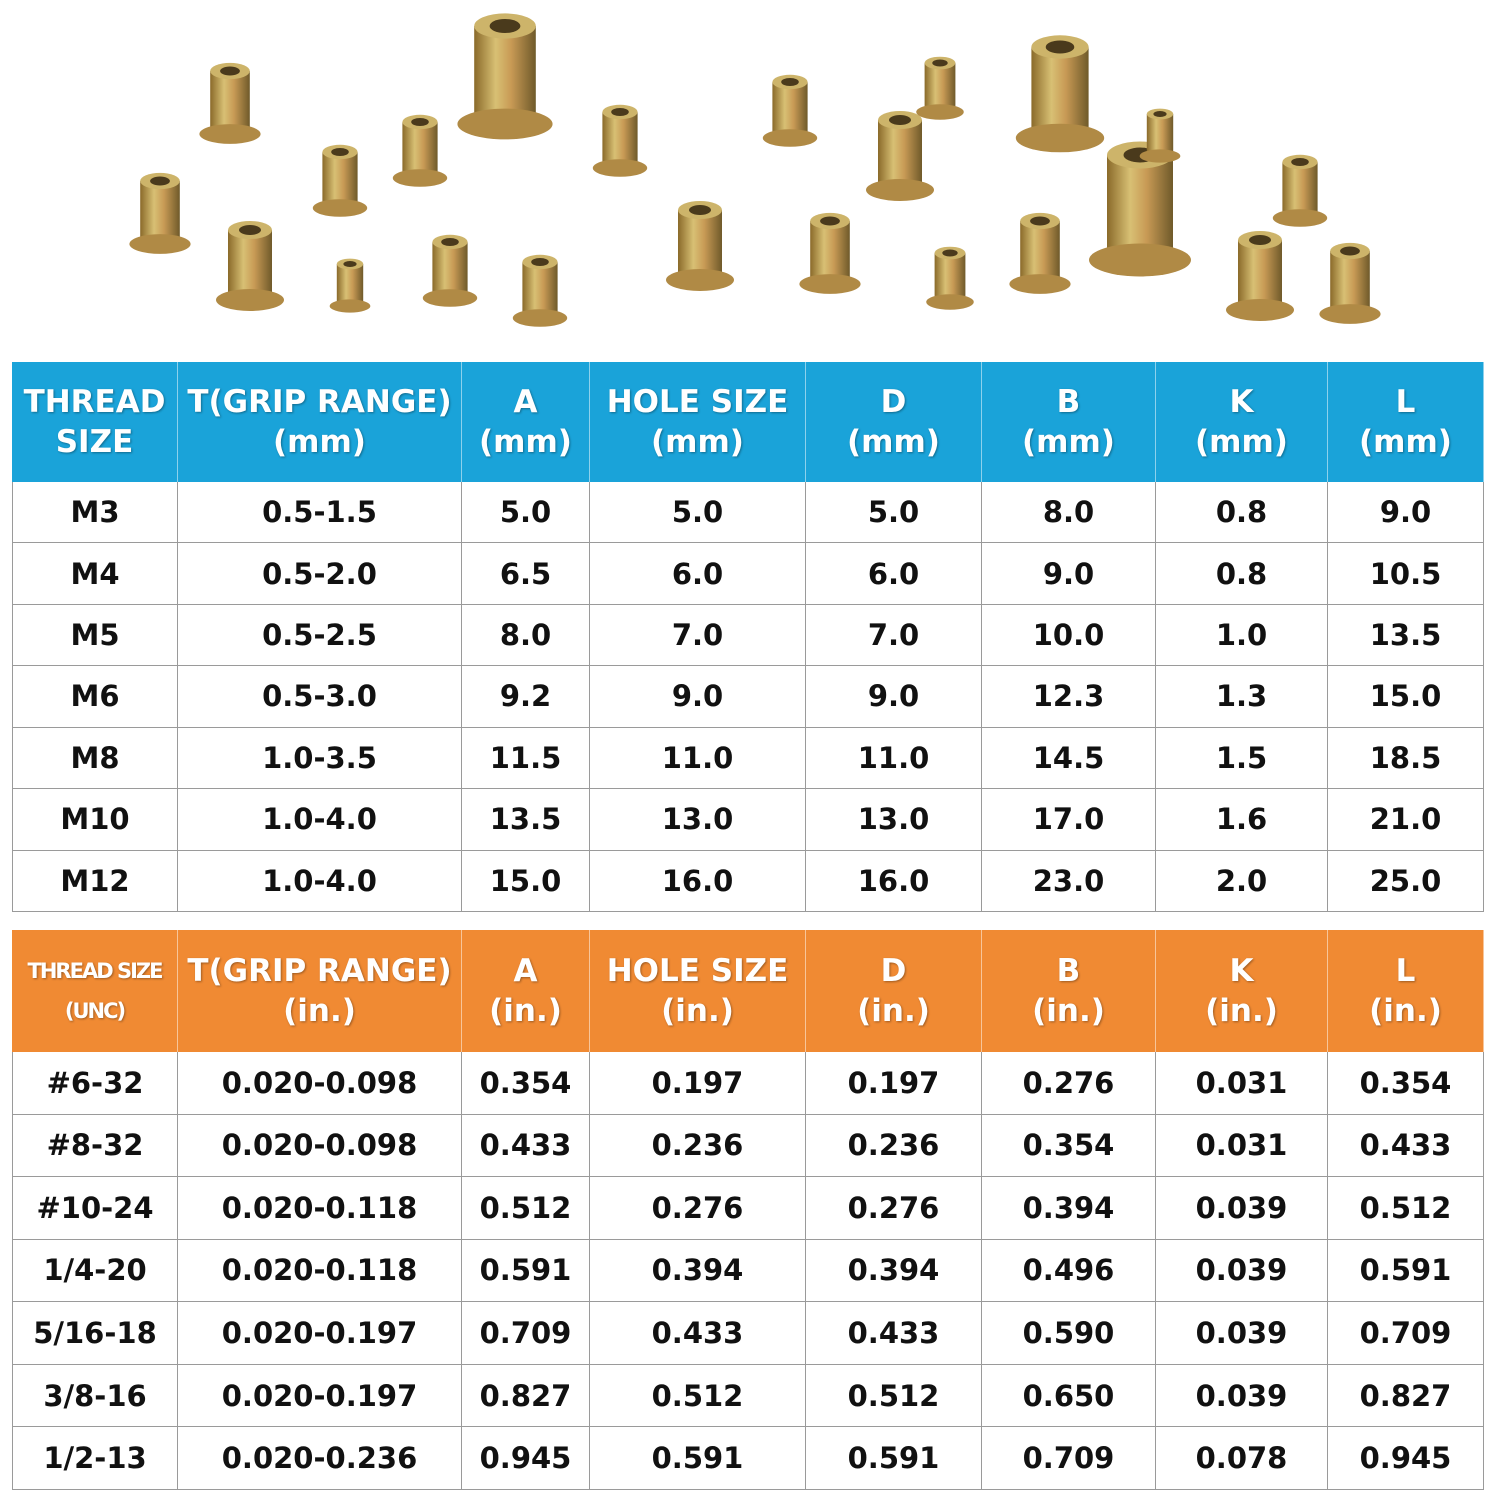  Describe the element at coordinates (1406, 991) in the screenshot. I see `header-cell: L (in.)` at that location.